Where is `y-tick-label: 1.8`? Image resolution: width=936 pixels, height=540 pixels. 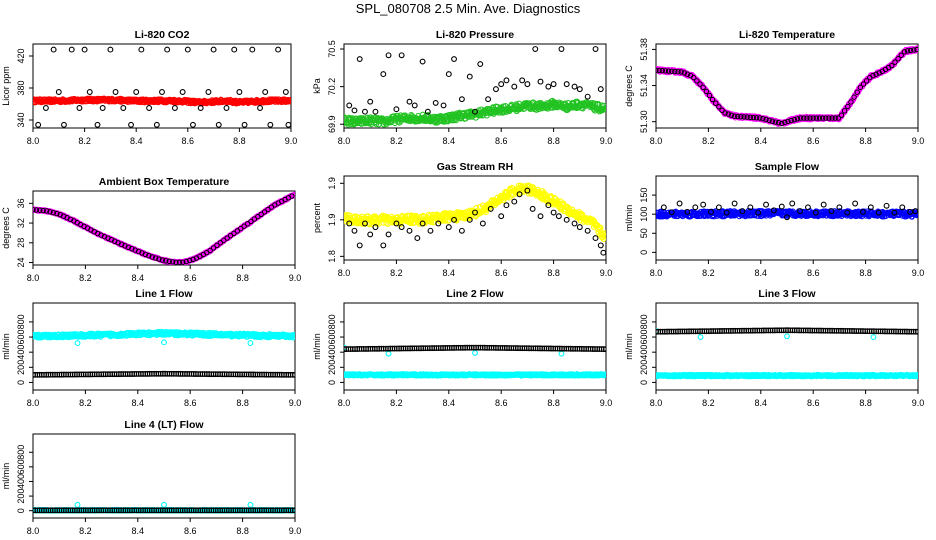
y-tick-label: 1.8 is located at coordinates (332, 256).